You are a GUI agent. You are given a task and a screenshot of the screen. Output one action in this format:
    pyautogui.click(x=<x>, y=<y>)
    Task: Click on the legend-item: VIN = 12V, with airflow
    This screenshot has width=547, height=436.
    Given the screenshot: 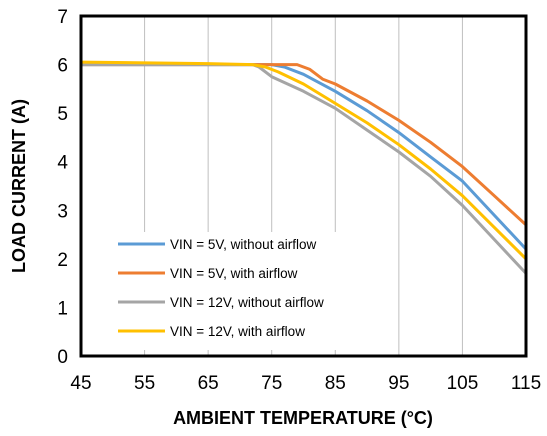 What is the action you would take?
    pyautogui.click(x=211, y=331)
    